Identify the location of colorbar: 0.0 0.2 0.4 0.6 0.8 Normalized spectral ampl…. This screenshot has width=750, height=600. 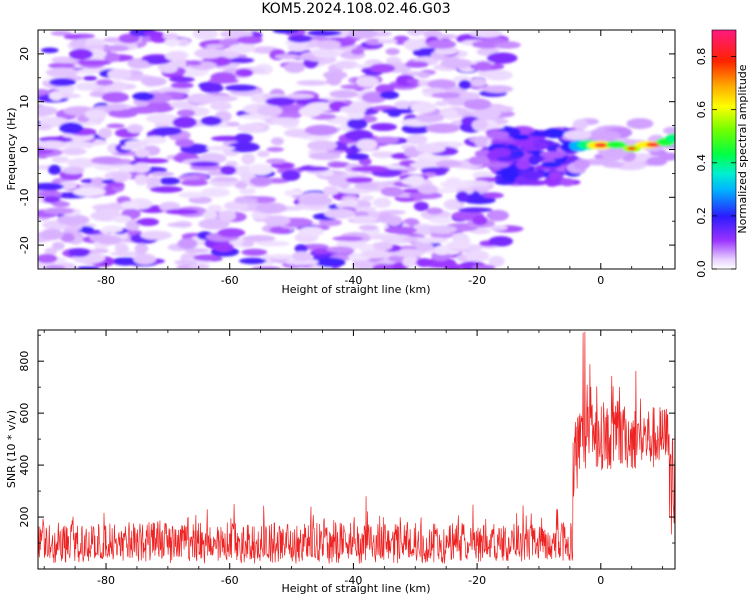
(722, 153).